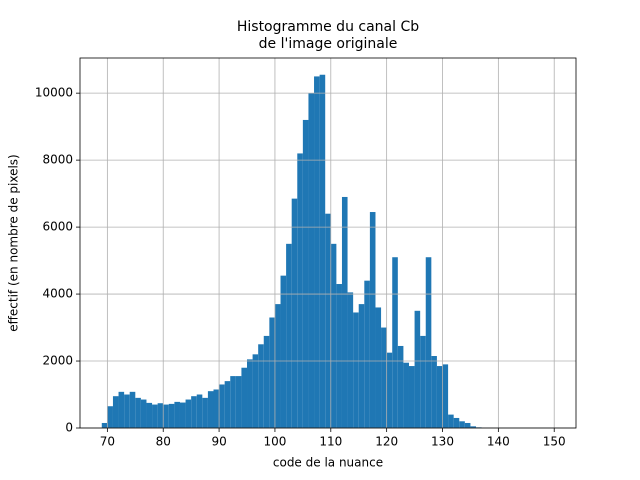 Image resolution: width=640 pixels, height=480 pixels. What do you see at coordinates (57, 361) in the screenshot?
I see `y-tick-label: 2000` at bounding box center [57, 361].